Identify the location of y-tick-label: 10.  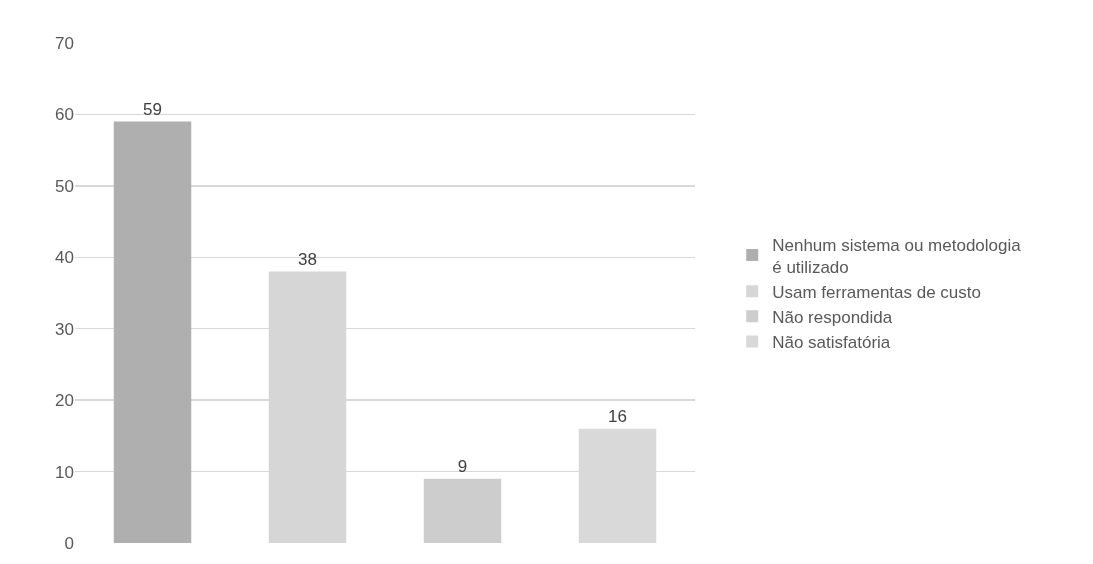
(64, 472).